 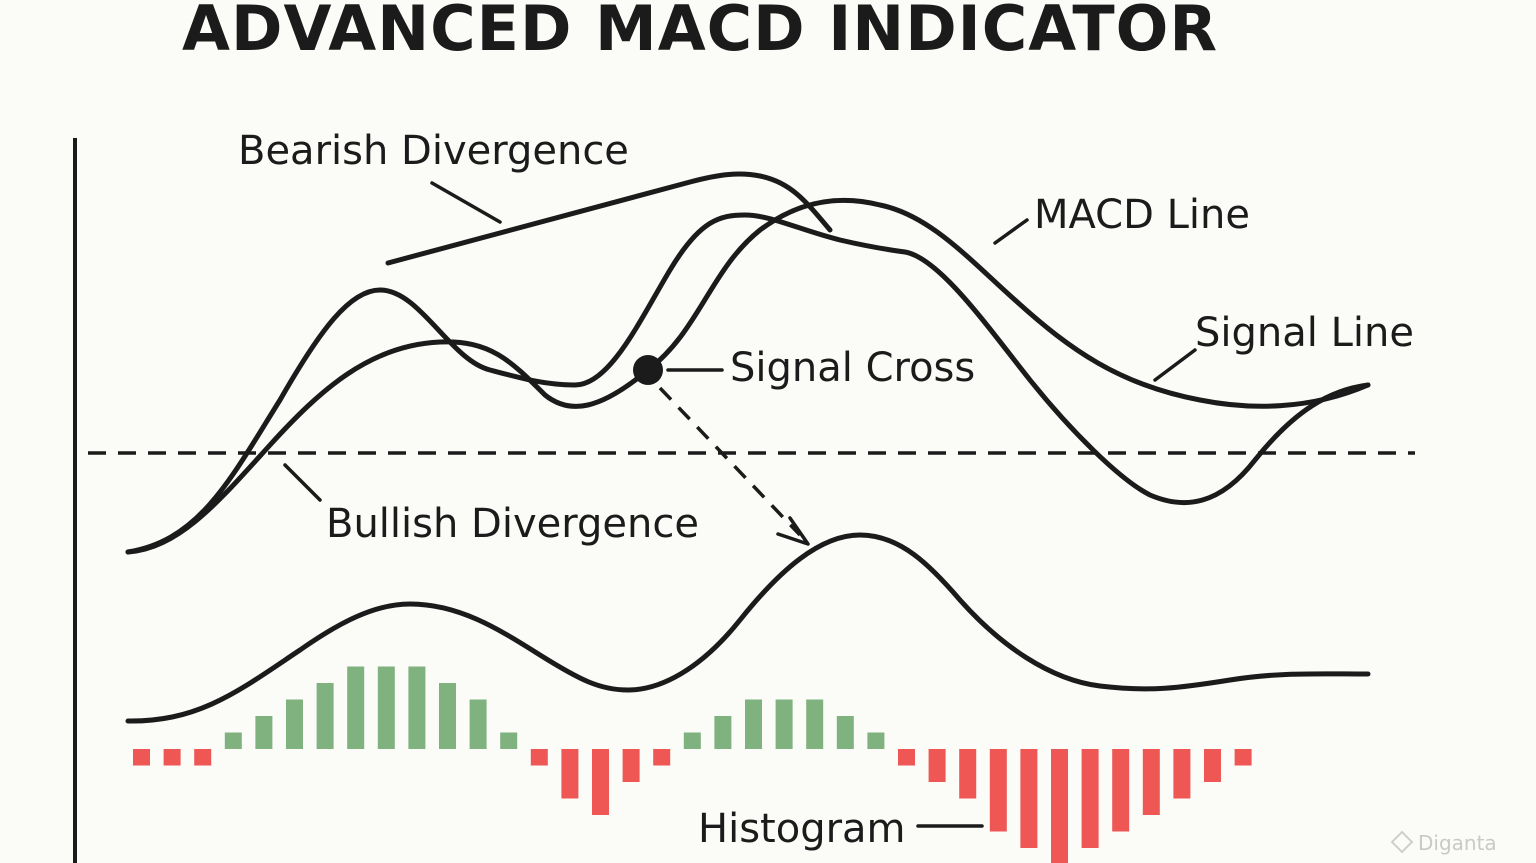 What do you see at coordinates (1175, 365) in the screenshot?
I see `signal-line-leader` at bounding box center [1175, 365].